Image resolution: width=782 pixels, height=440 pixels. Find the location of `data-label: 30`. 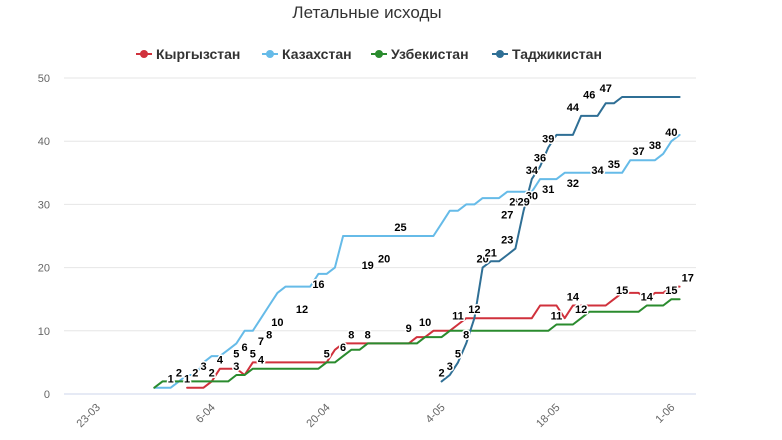

data-label: 30 is located at coordinates (532, 196).